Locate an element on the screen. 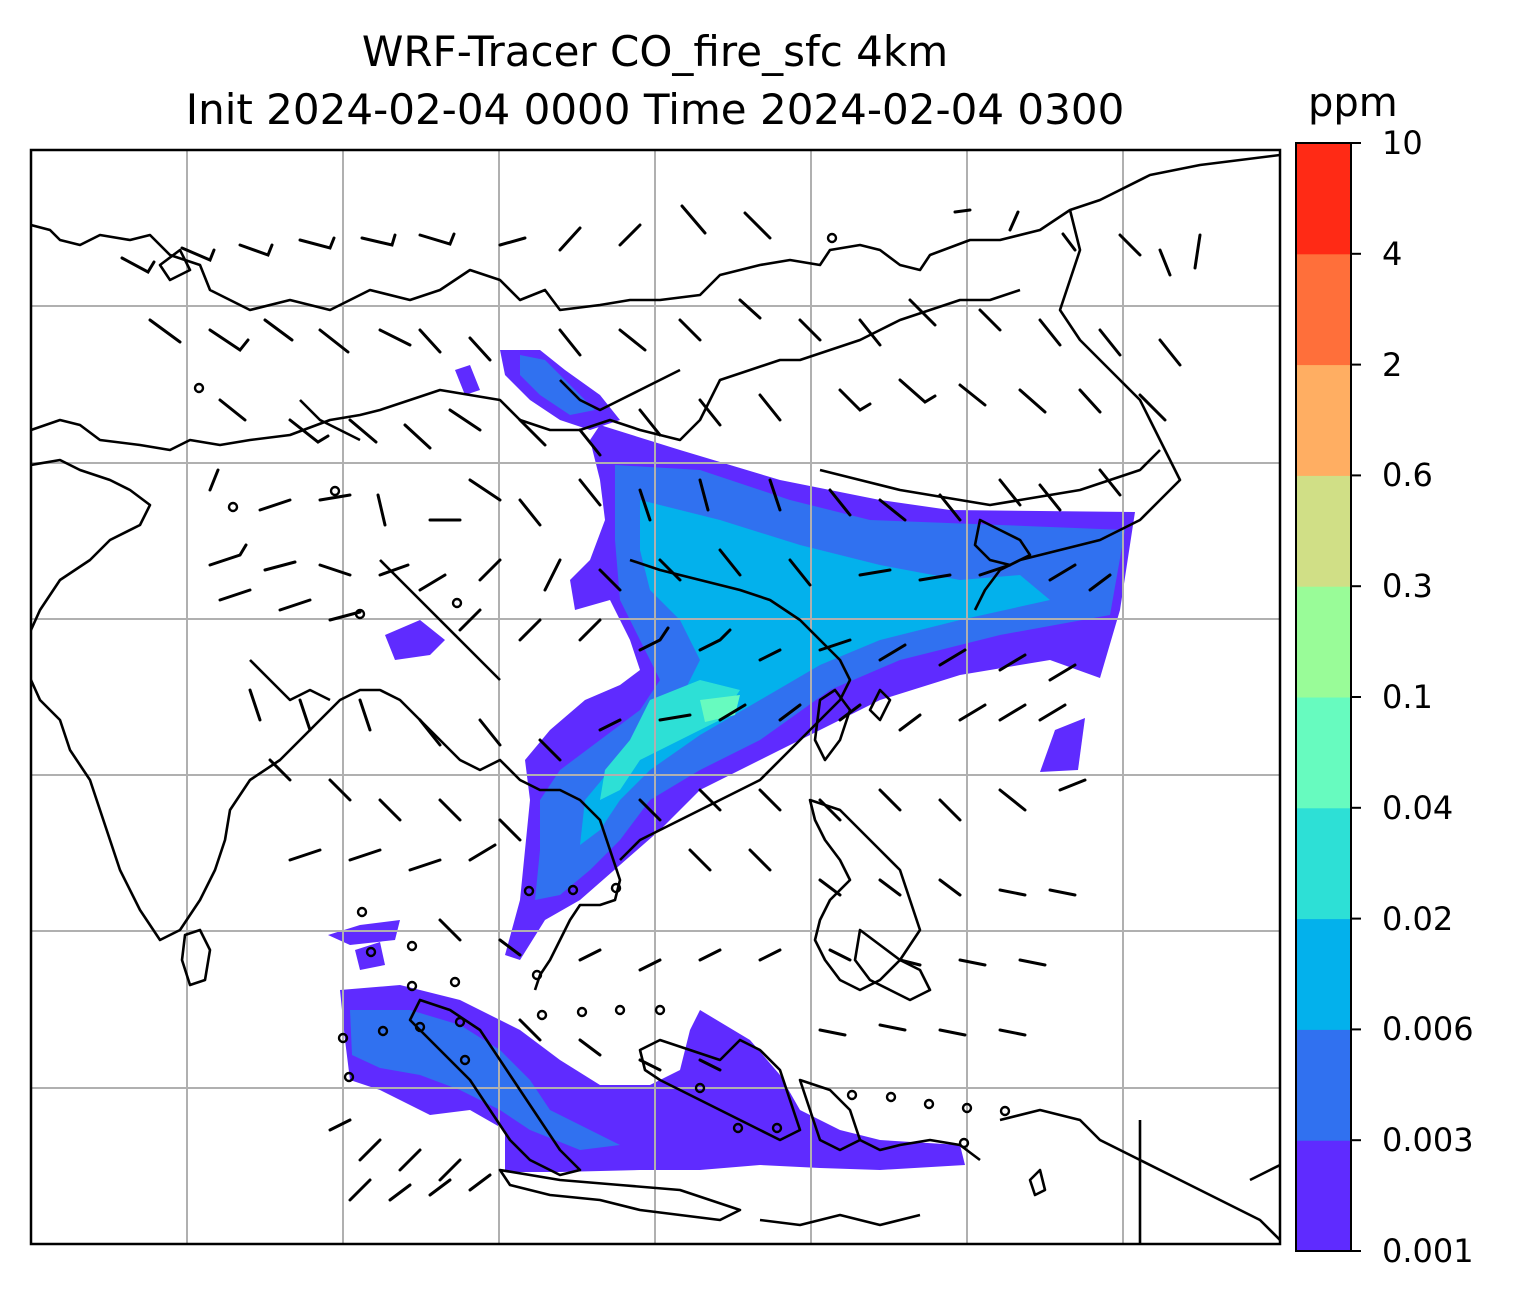  colorbar-tick-label: 0.003 is located at coordinates (1428, 1140).